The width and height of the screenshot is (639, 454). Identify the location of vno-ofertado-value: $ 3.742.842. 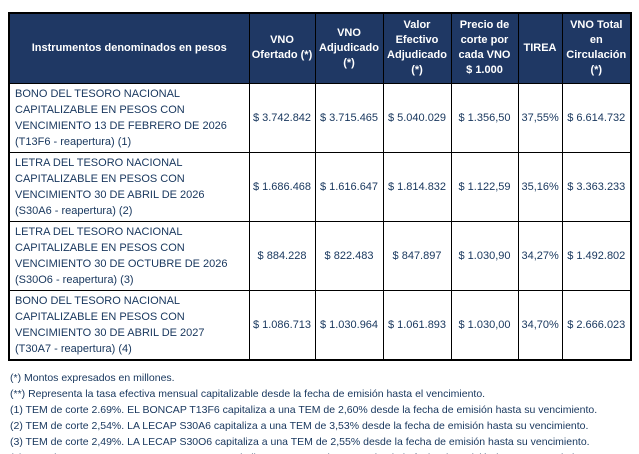
(282, 117).